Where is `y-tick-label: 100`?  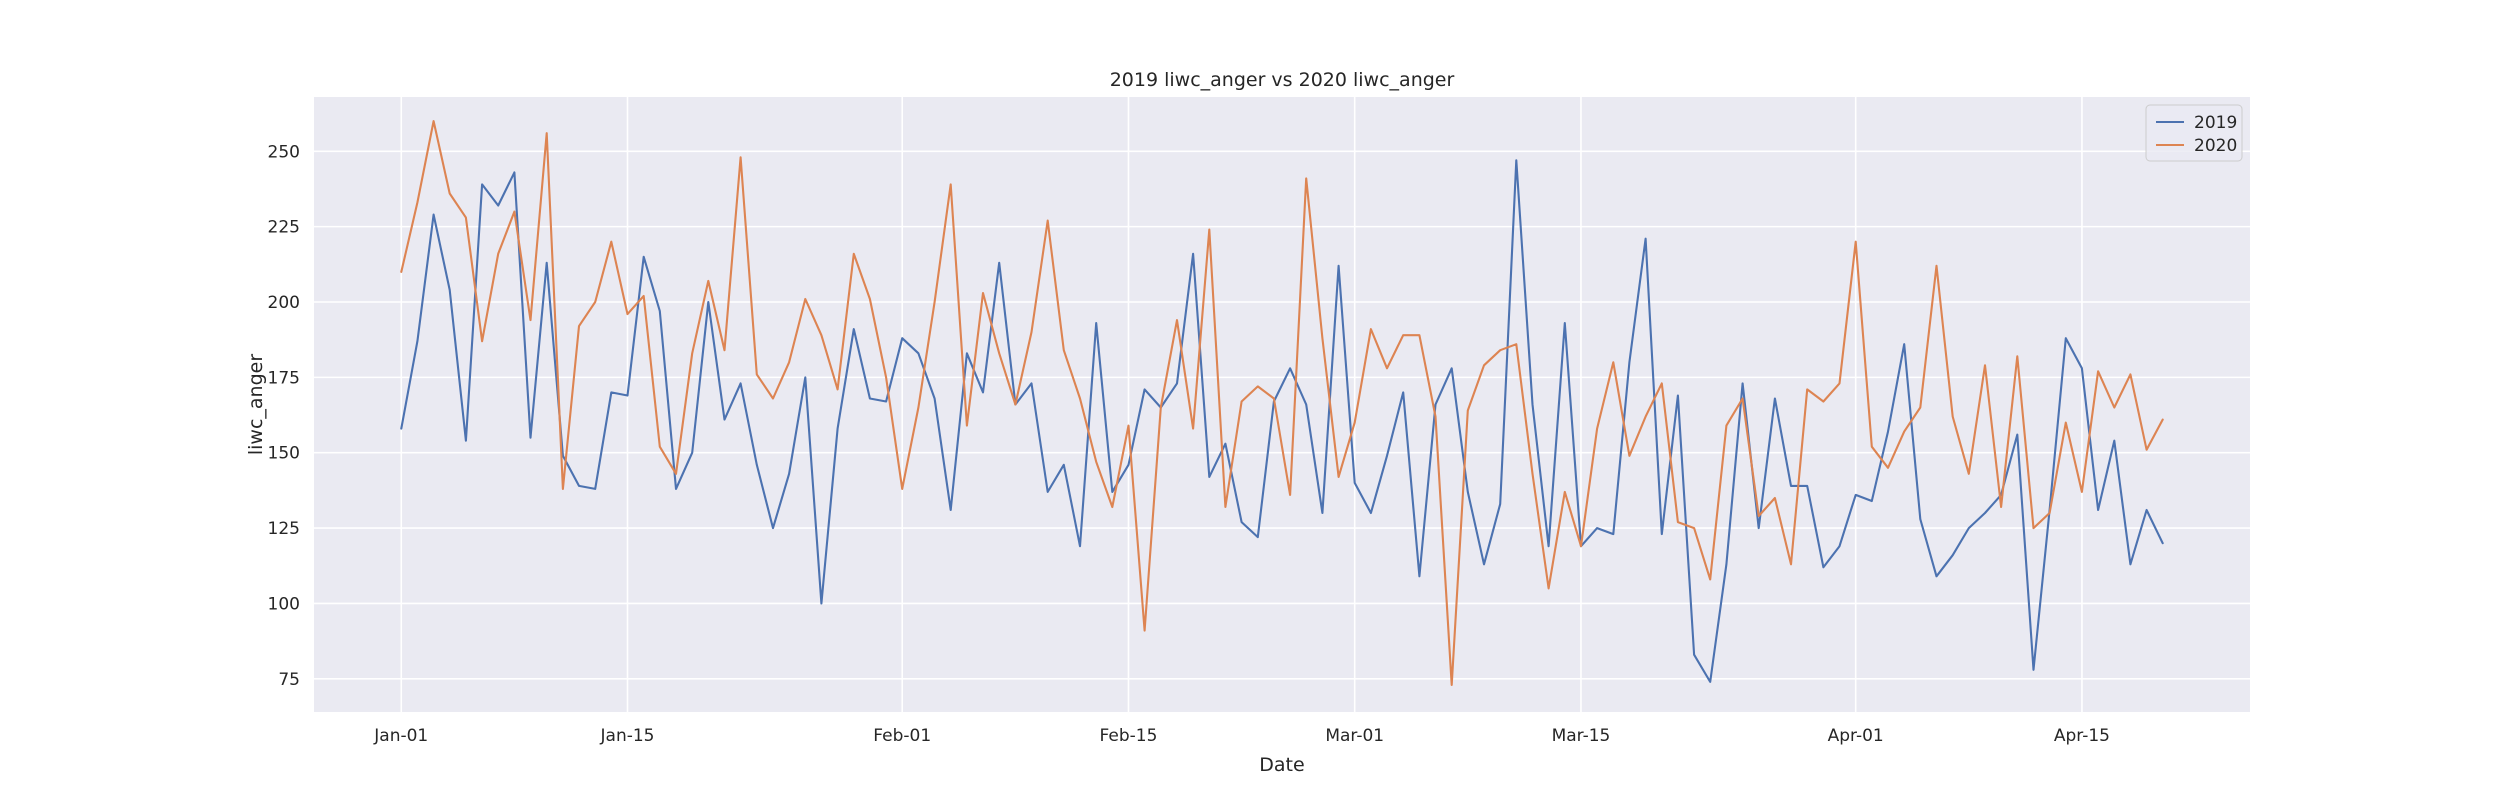 y-tick-label: 100 is located at coordinates (284, 604).